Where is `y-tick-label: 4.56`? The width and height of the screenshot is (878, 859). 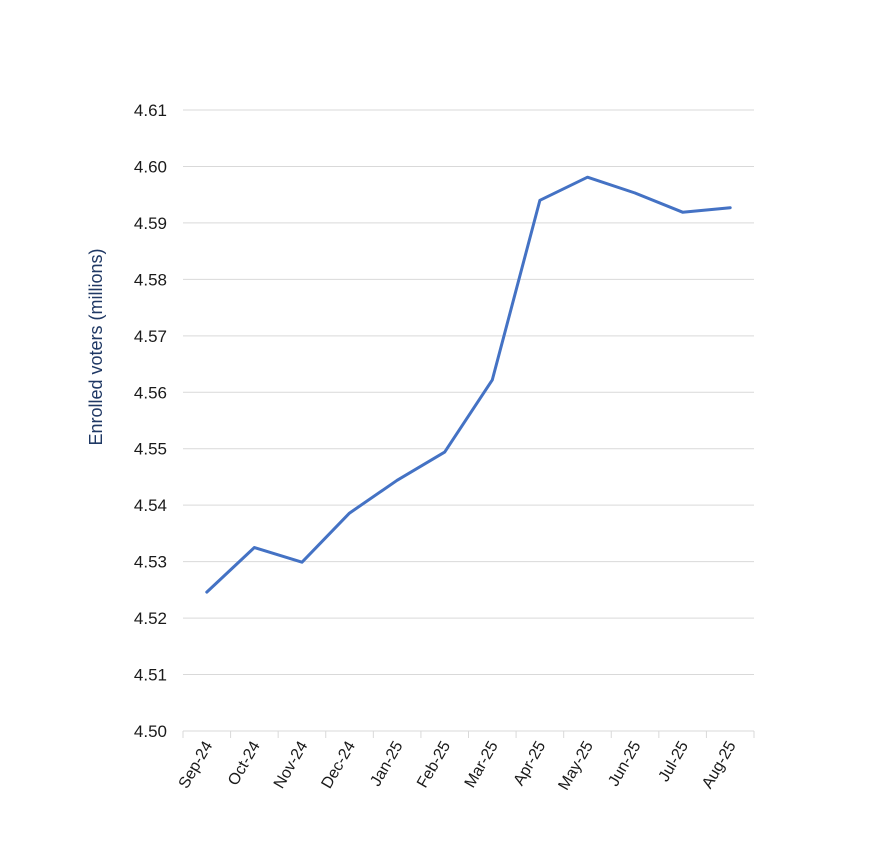
y-tick-label: 4.56 is located at coordinates (150, 392).